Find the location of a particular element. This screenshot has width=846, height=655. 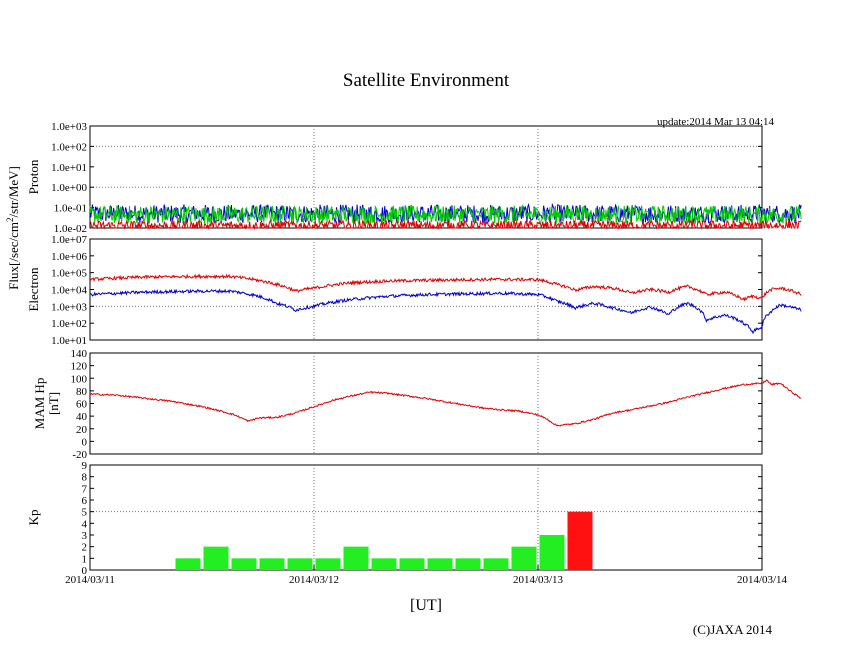

ytick-label-kp-0: 0 is located at coordinates (85, 571).